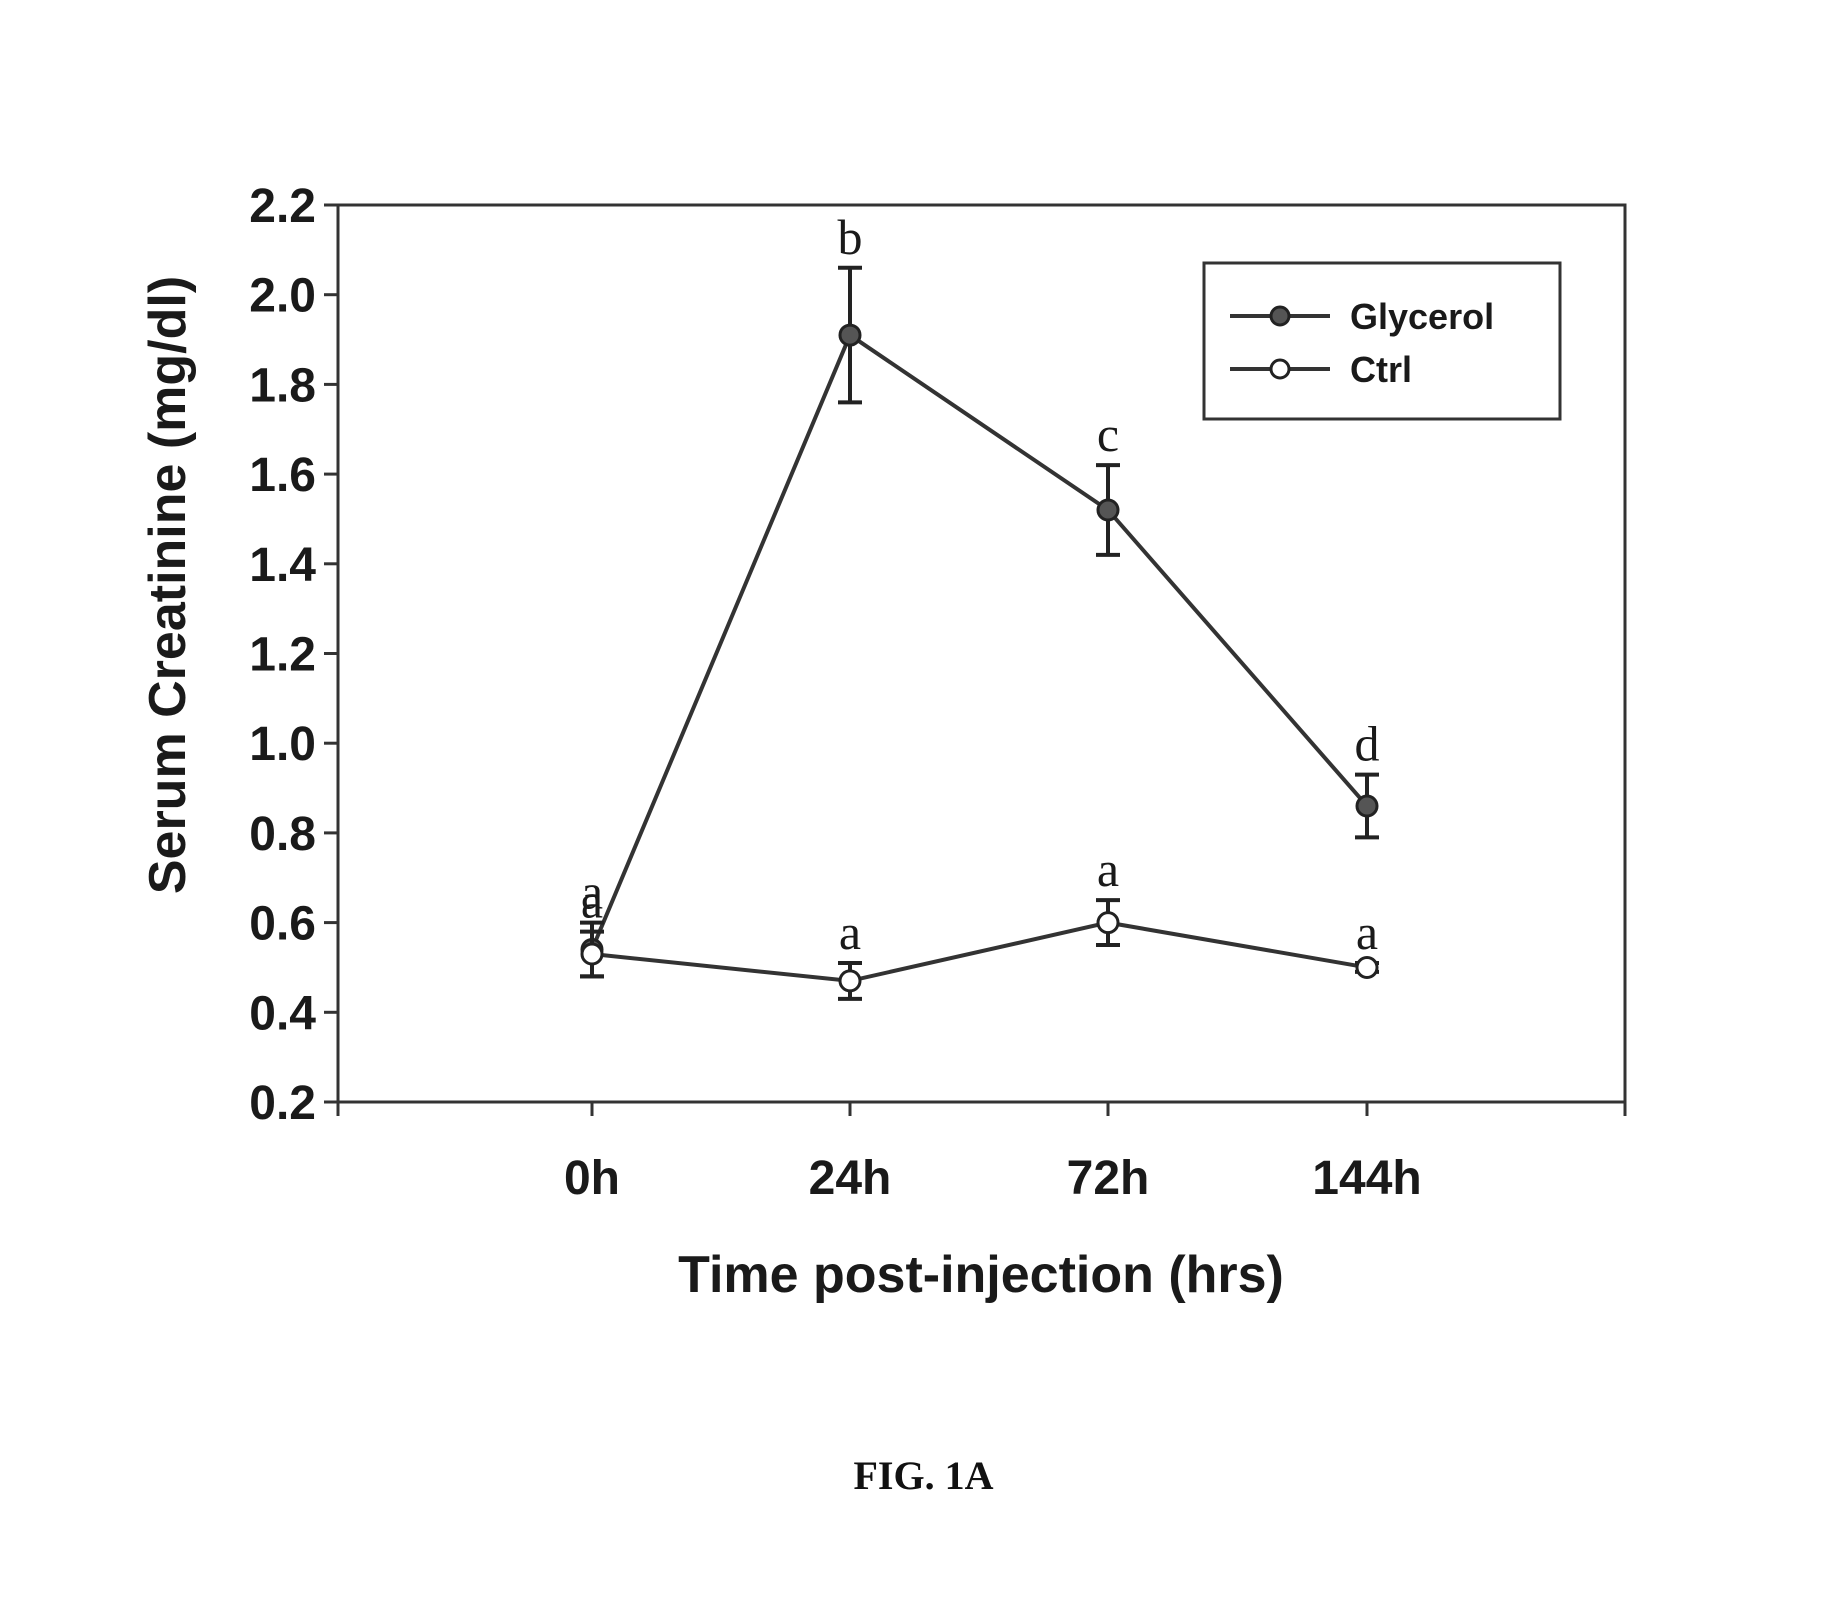 This screenshot has height=1620, width=1847. I want to click on y-axis: 0.2 0.4 0.6 0.8 1.0 1.2 1.4 1.6 1.8 2.0 2.2, so click(293, 655).